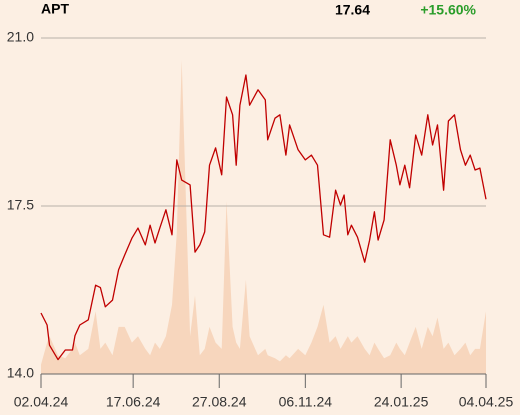  What do you see at coordinates (20, 37) in the screenshot?
I see `y-tick-label: 21.0` at bounding box center [20, 37].